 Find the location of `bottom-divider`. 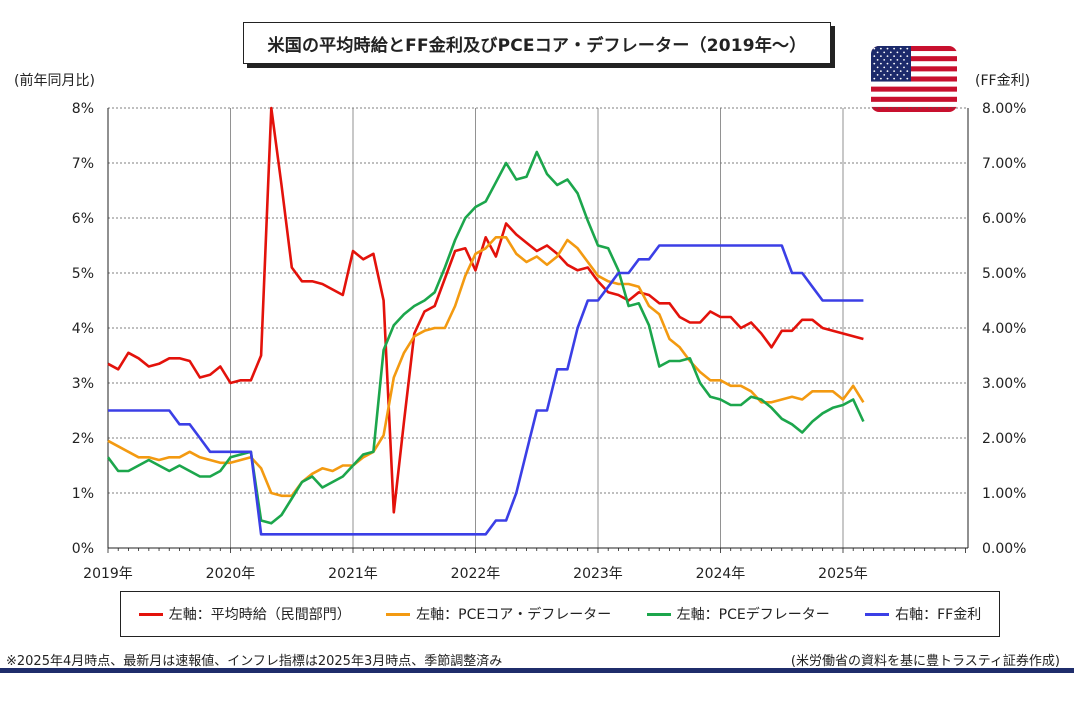

bottom-divider is located at coordinates (537, 670).